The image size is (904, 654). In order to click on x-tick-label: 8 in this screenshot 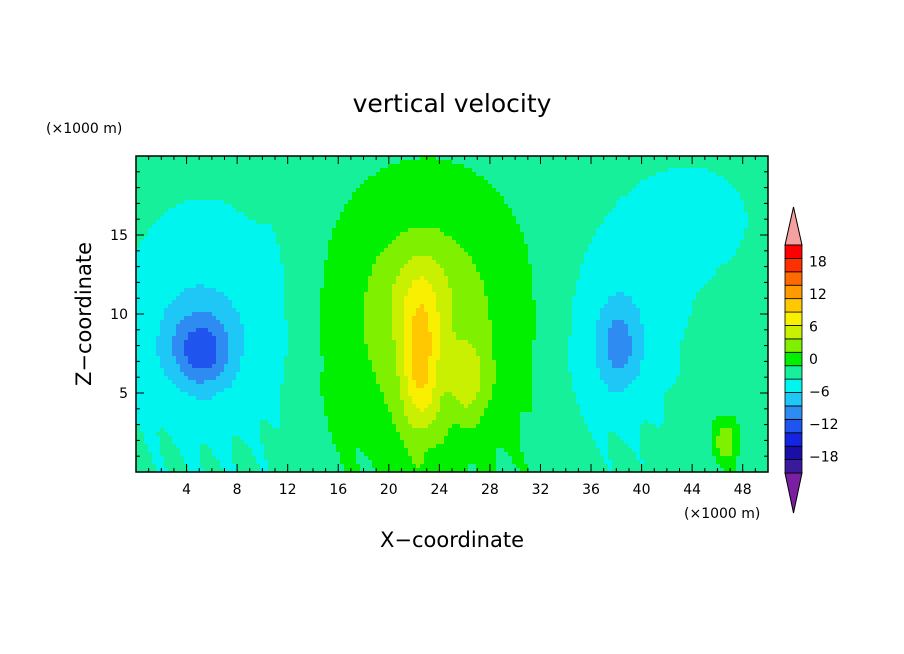, I will do `click(237, 490)`.